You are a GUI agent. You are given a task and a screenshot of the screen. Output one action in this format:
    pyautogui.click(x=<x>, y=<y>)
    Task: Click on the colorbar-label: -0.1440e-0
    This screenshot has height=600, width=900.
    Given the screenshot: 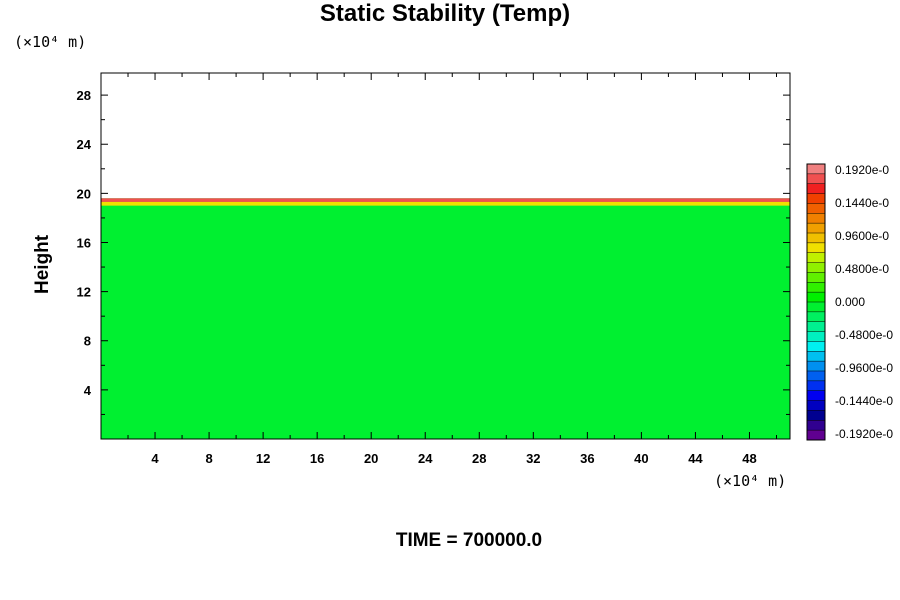 What is the action you would take?
    pyautogui.click(x=864, y=401)
    